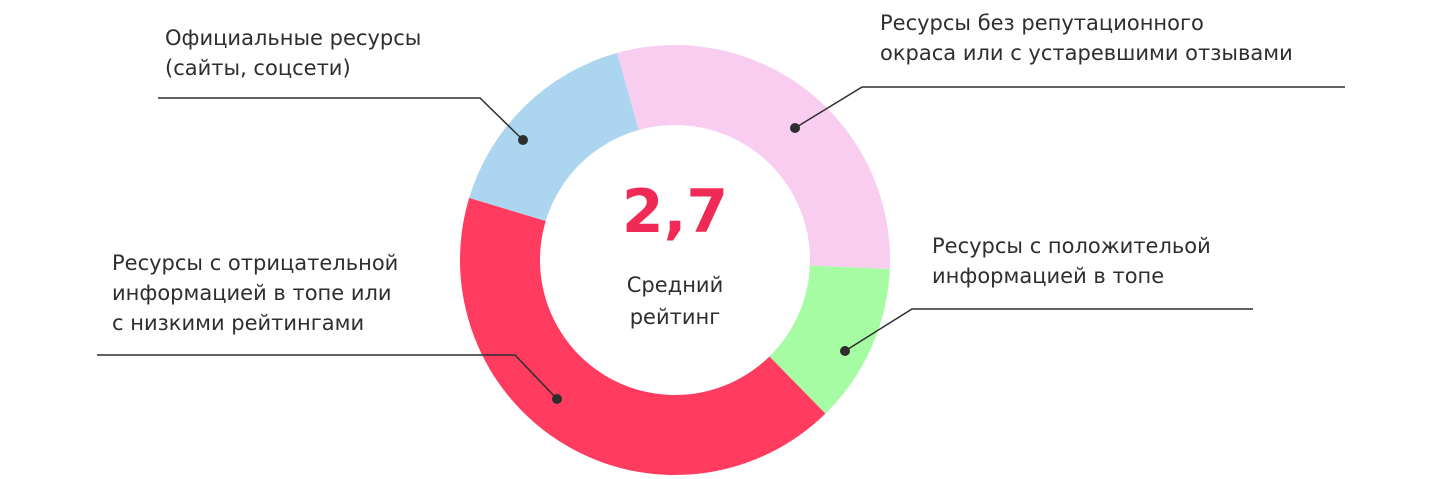 The width and height of the screenshot is (1441, 479). I want to click on segment-label: Ресурсы с положительой, so click(1071, 246).